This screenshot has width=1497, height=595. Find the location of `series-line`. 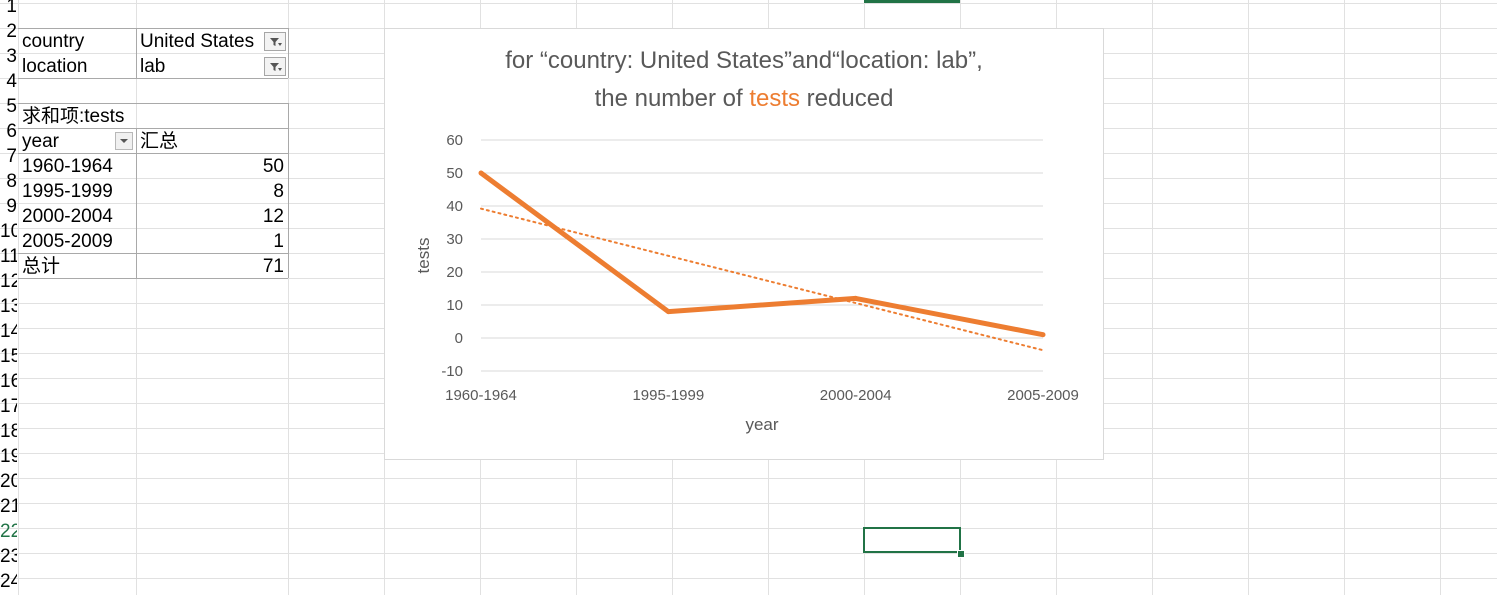

series-line is located at coordinates (761, 254).